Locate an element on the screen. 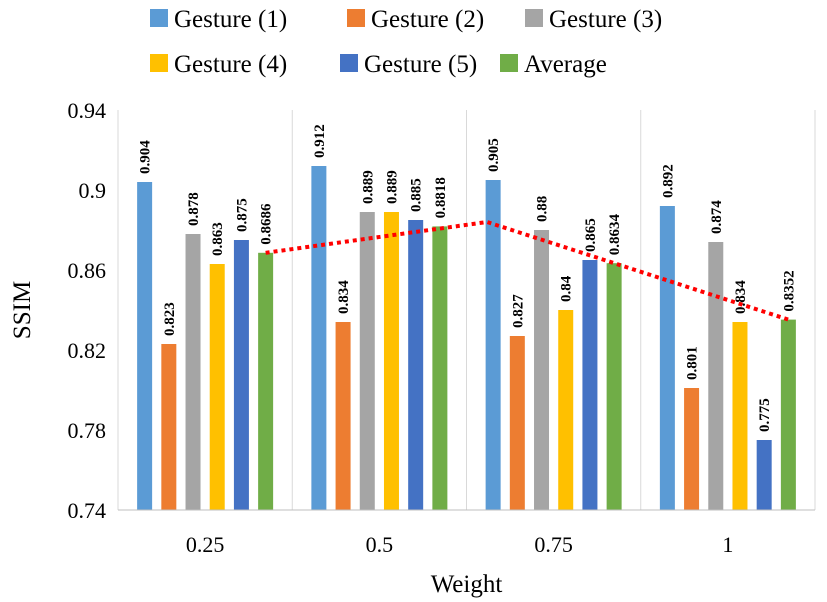 The width and height of the screenshot is (827, 602). data-label: 0.874 is located at coordinates (717, 217).